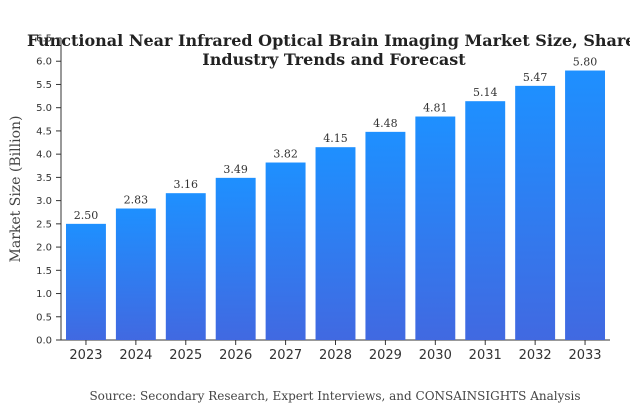 The image size is (630, 410). I want to click on chart-title-line-2: Industry Trends and Forecast, so click(334, 59).